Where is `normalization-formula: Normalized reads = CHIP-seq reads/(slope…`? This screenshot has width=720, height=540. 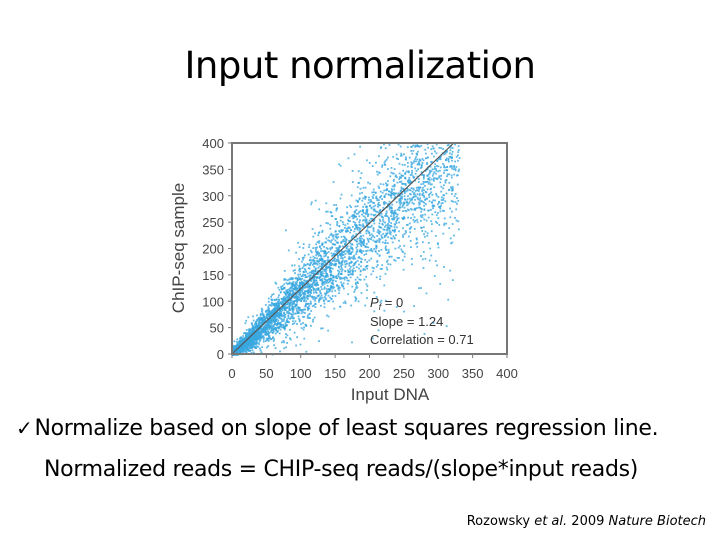 normalization-formula: Normalized reads = CHIP-seq reads/(slope… is located at coordinates (341, 469).